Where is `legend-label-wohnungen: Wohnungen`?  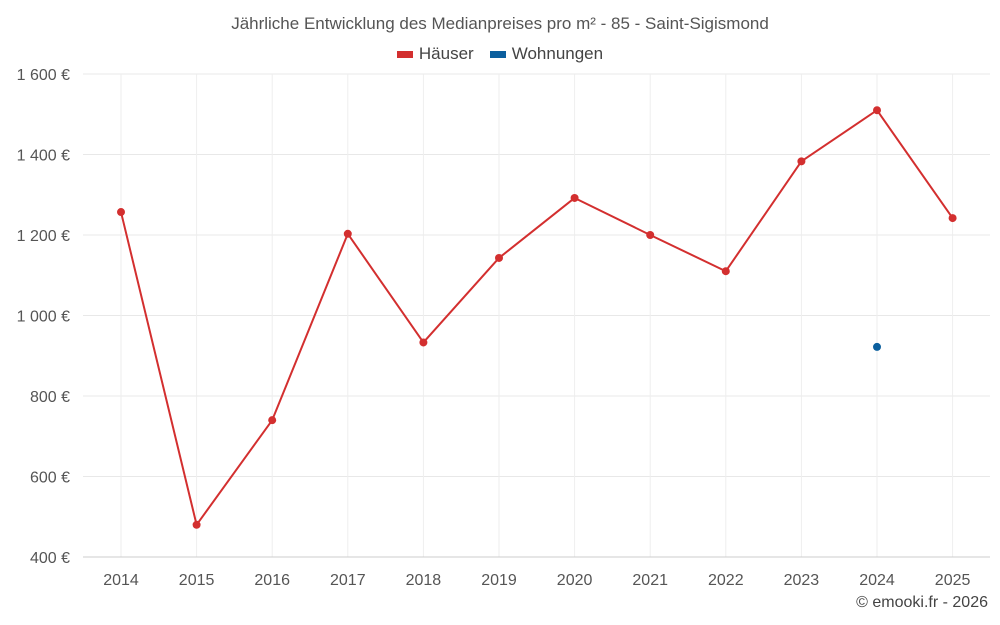
legend-label-wohnungen: Wohnungen is located at coordinates (557, 53).